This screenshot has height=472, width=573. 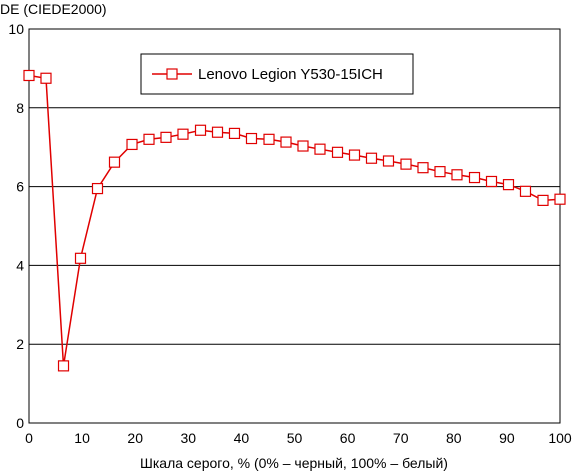 I want to click on x-tick-label: 20, so click(x=135, y=438).